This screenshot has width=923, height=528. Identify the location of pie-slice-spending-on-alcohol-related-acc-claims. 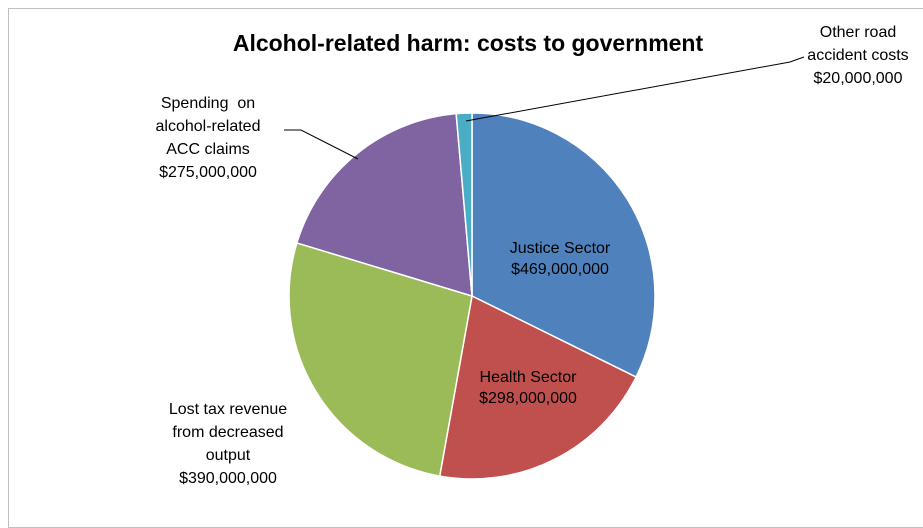
(384, 205).